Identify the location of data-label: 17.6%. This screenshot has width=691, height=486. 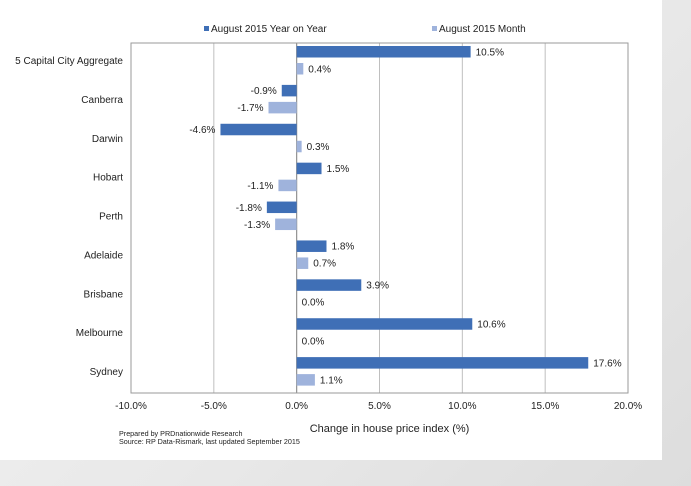
(607, 363).